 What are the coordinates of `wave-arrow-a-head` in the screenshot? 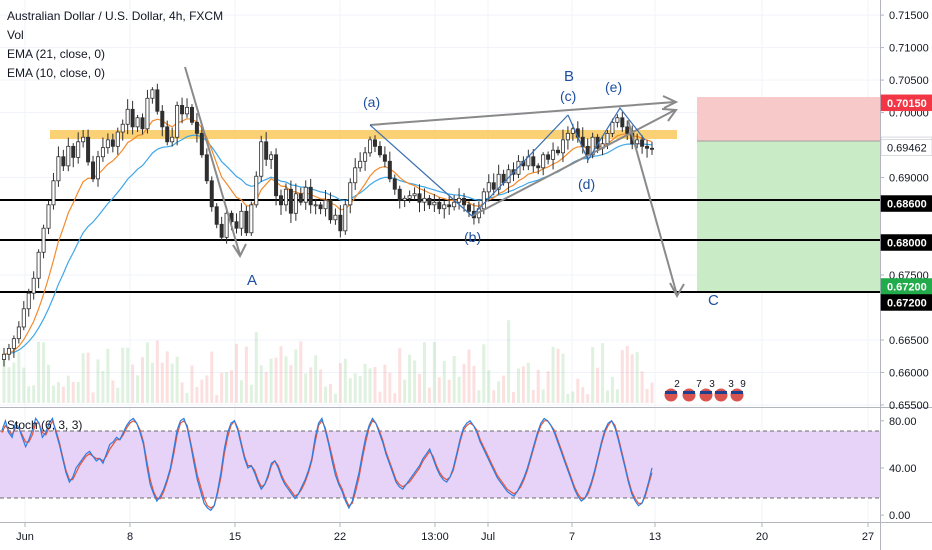 It's located at (239, 251).